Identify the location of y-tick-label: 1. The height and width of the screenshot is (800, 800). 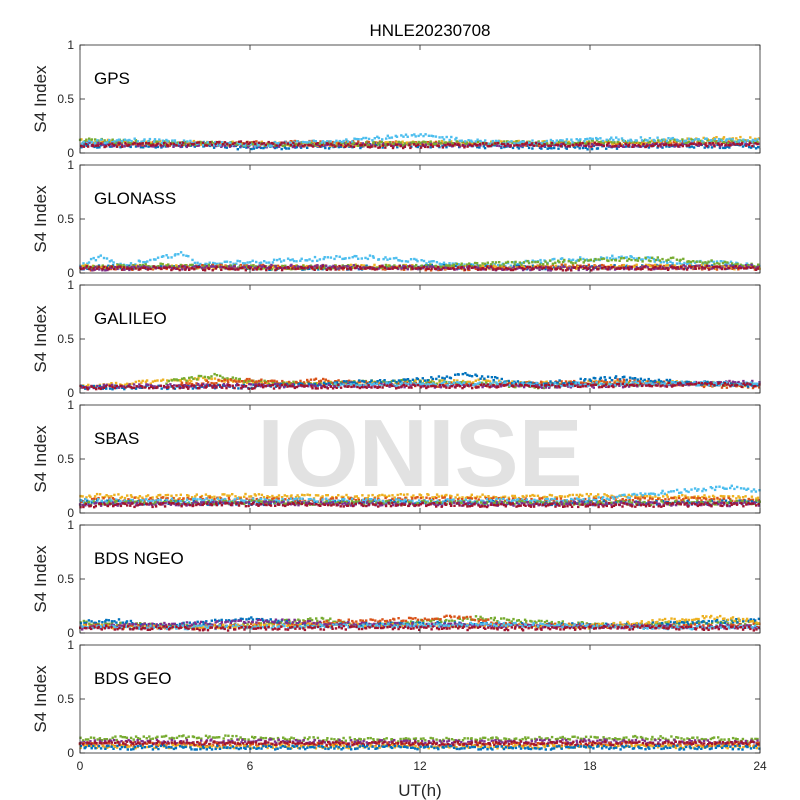
(70, 165).